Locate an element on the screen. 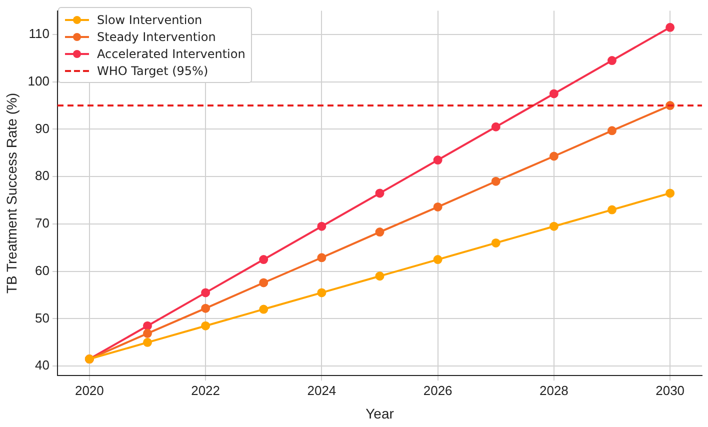 This screenshot has width=708, height=427. y-tick-label: 90 is located at coordinates (42, 128).